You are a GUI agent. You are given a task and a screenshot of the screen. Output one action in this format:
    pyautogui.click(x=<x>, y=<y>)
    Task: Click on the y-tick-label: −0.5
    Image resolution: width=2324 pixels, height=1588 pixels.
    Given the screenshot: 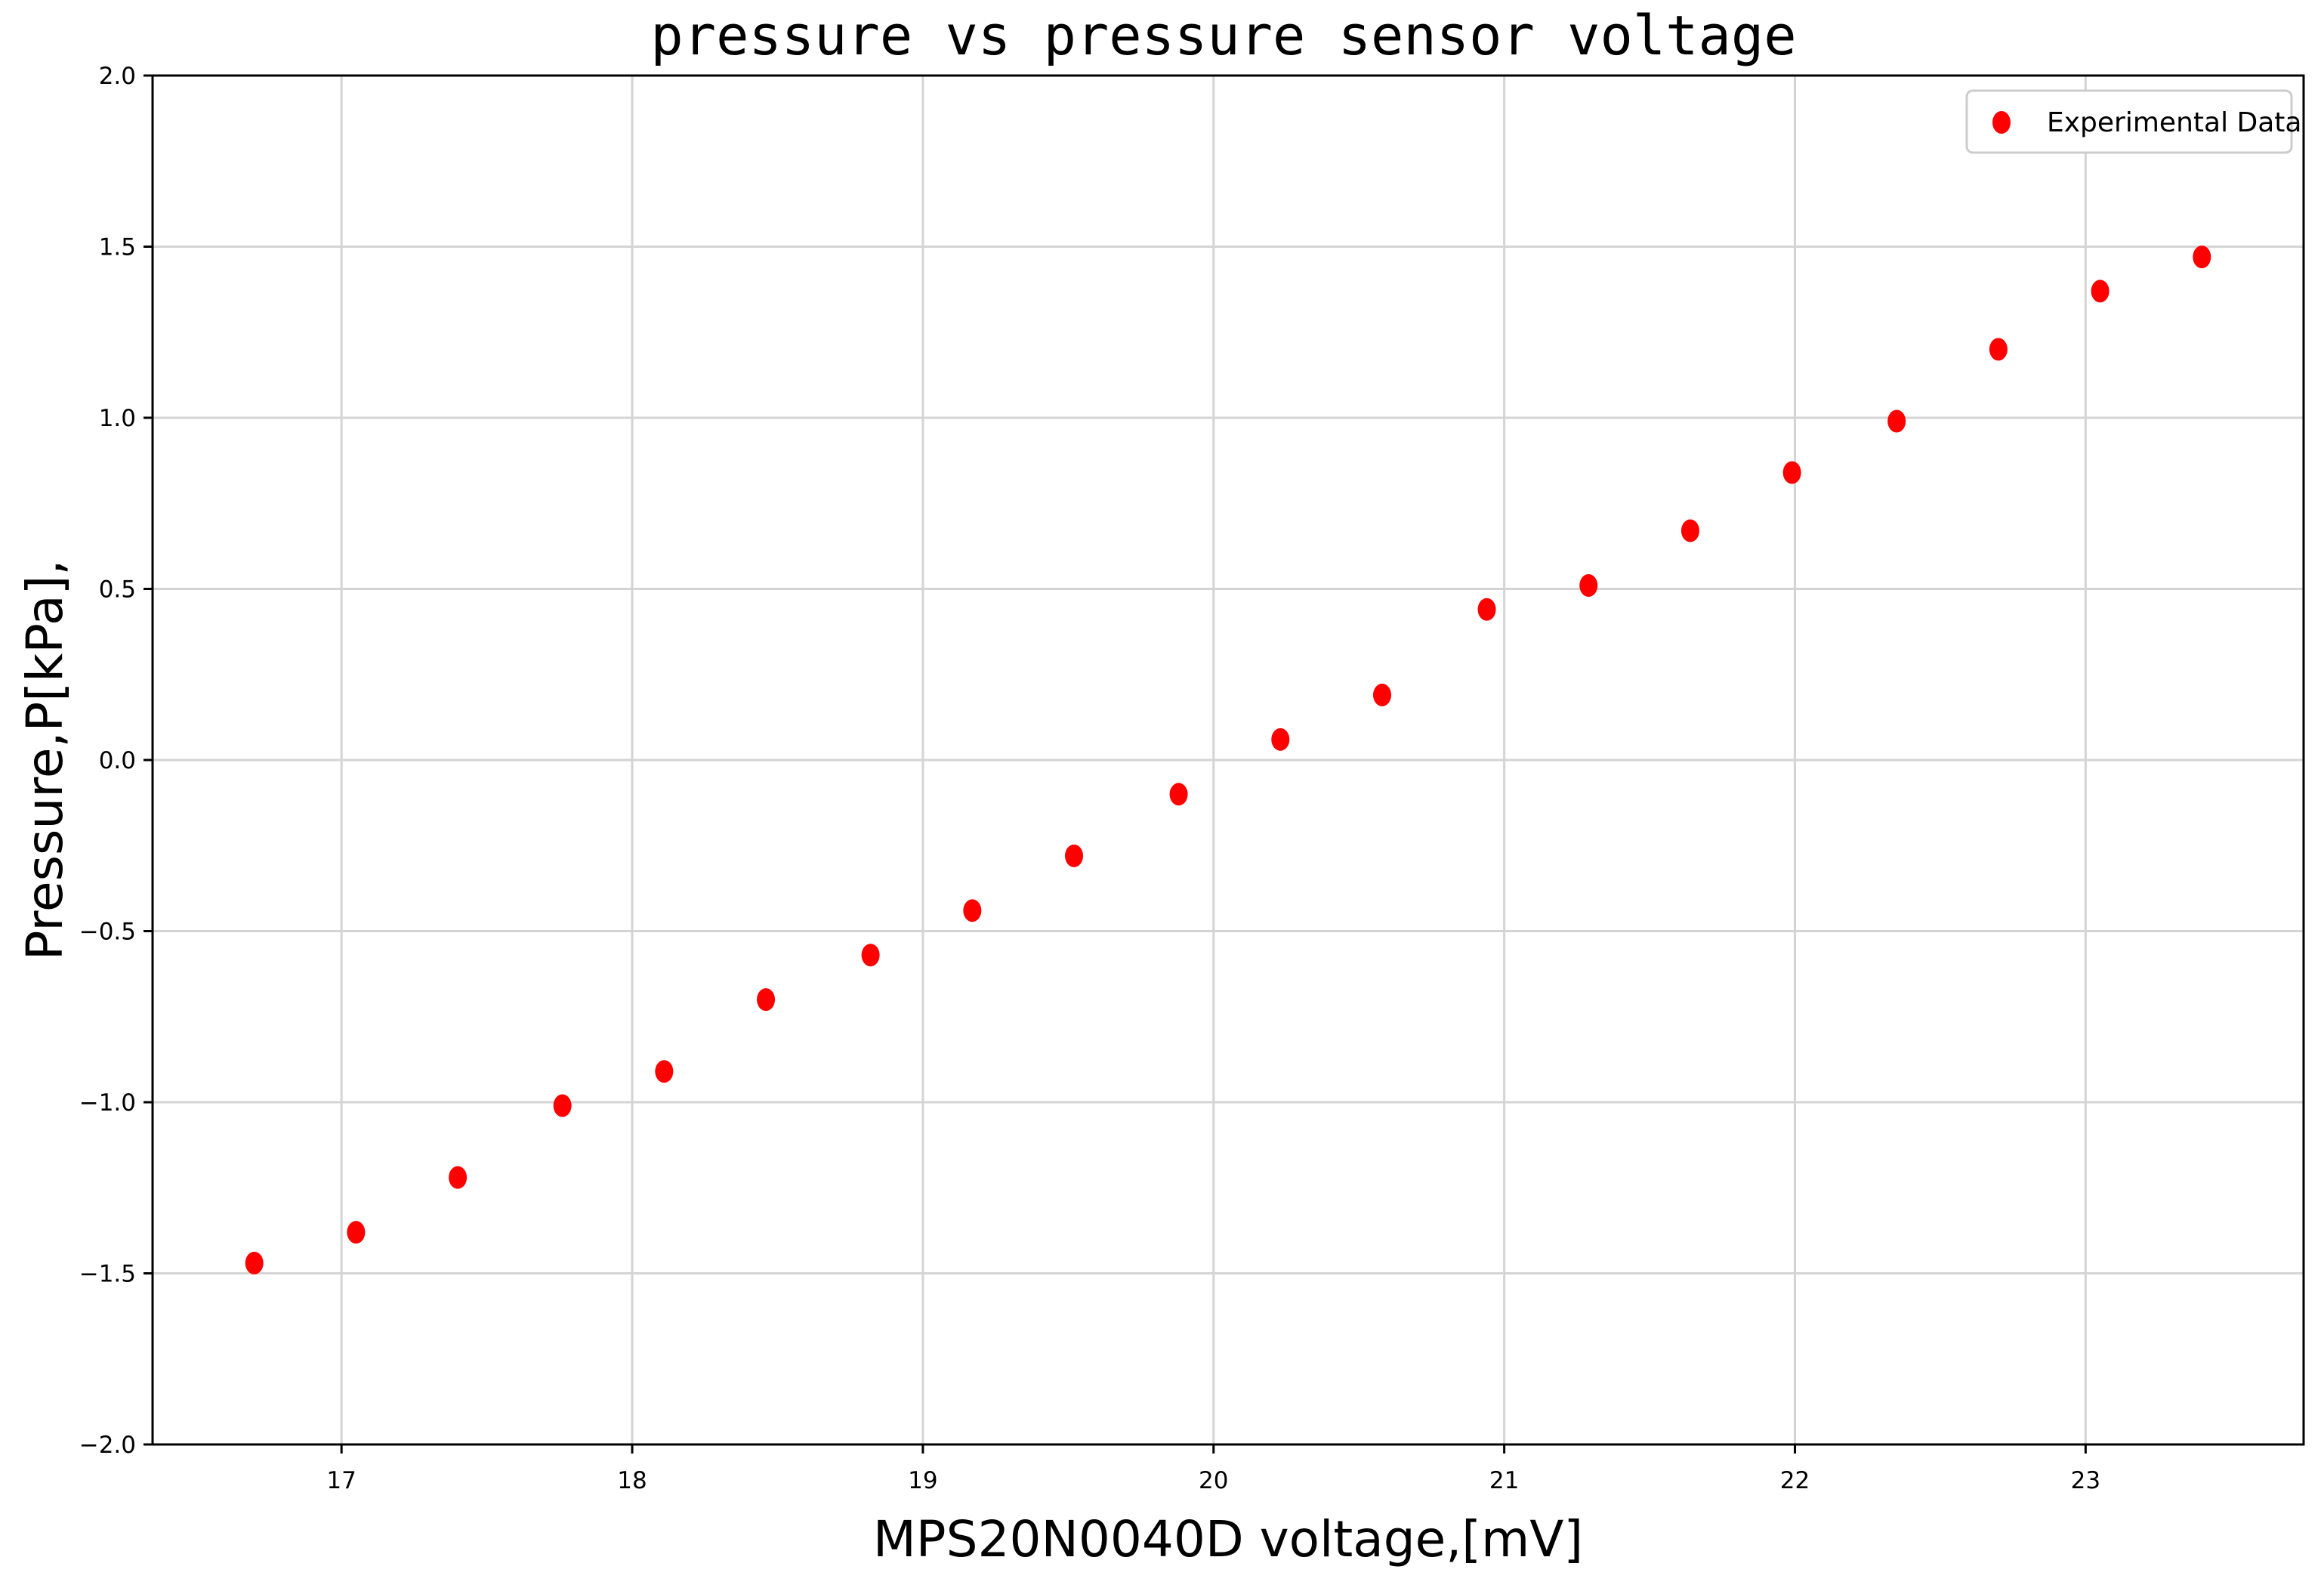 What is the action you would take?
    pyautogui.click(x=107, y=932)
    